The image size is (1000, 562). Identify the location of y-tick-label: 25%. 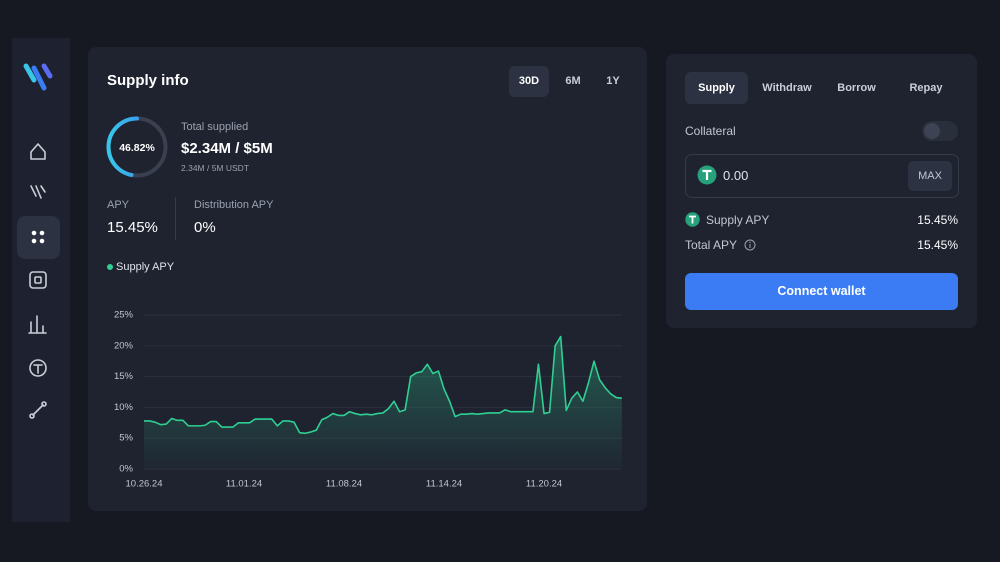
(124, 315).